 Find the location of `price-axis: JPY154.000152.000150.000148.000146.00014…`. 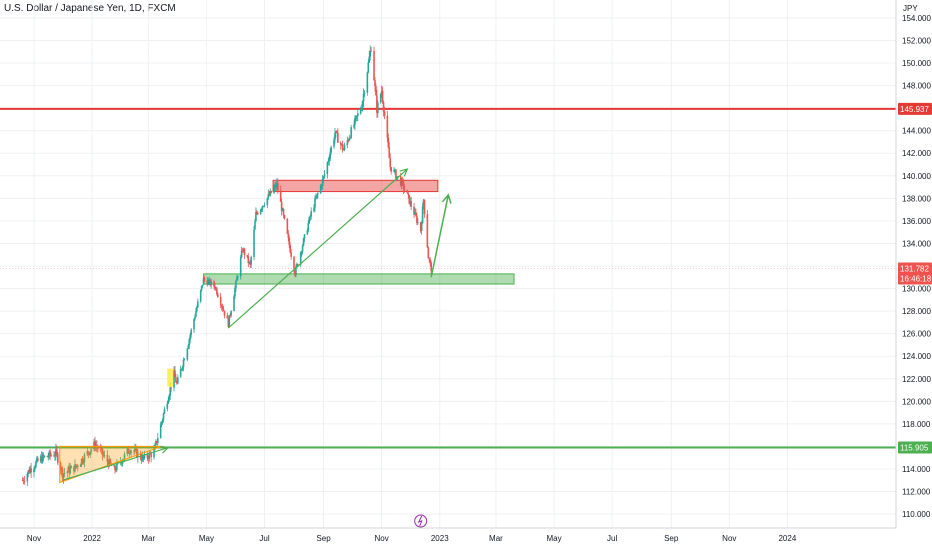

price-axis: JPY154.000152.000150.000148.000146.00014… is located at coordinates (913, 275).